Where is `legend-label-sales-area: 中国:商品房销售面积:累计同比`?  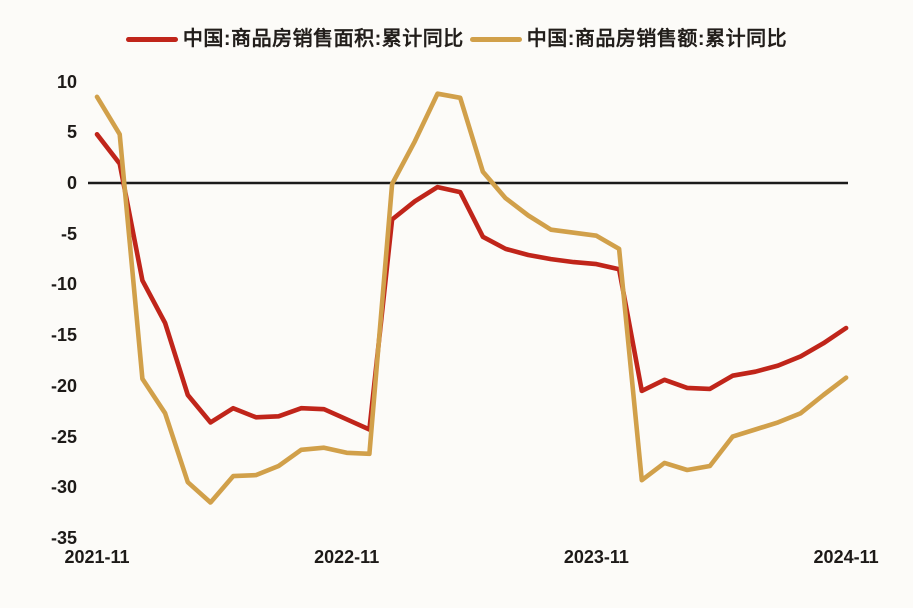
legend-label-sales-area: 中国:商品房销售面积:累计同比 is located at coordinates (323, 39).